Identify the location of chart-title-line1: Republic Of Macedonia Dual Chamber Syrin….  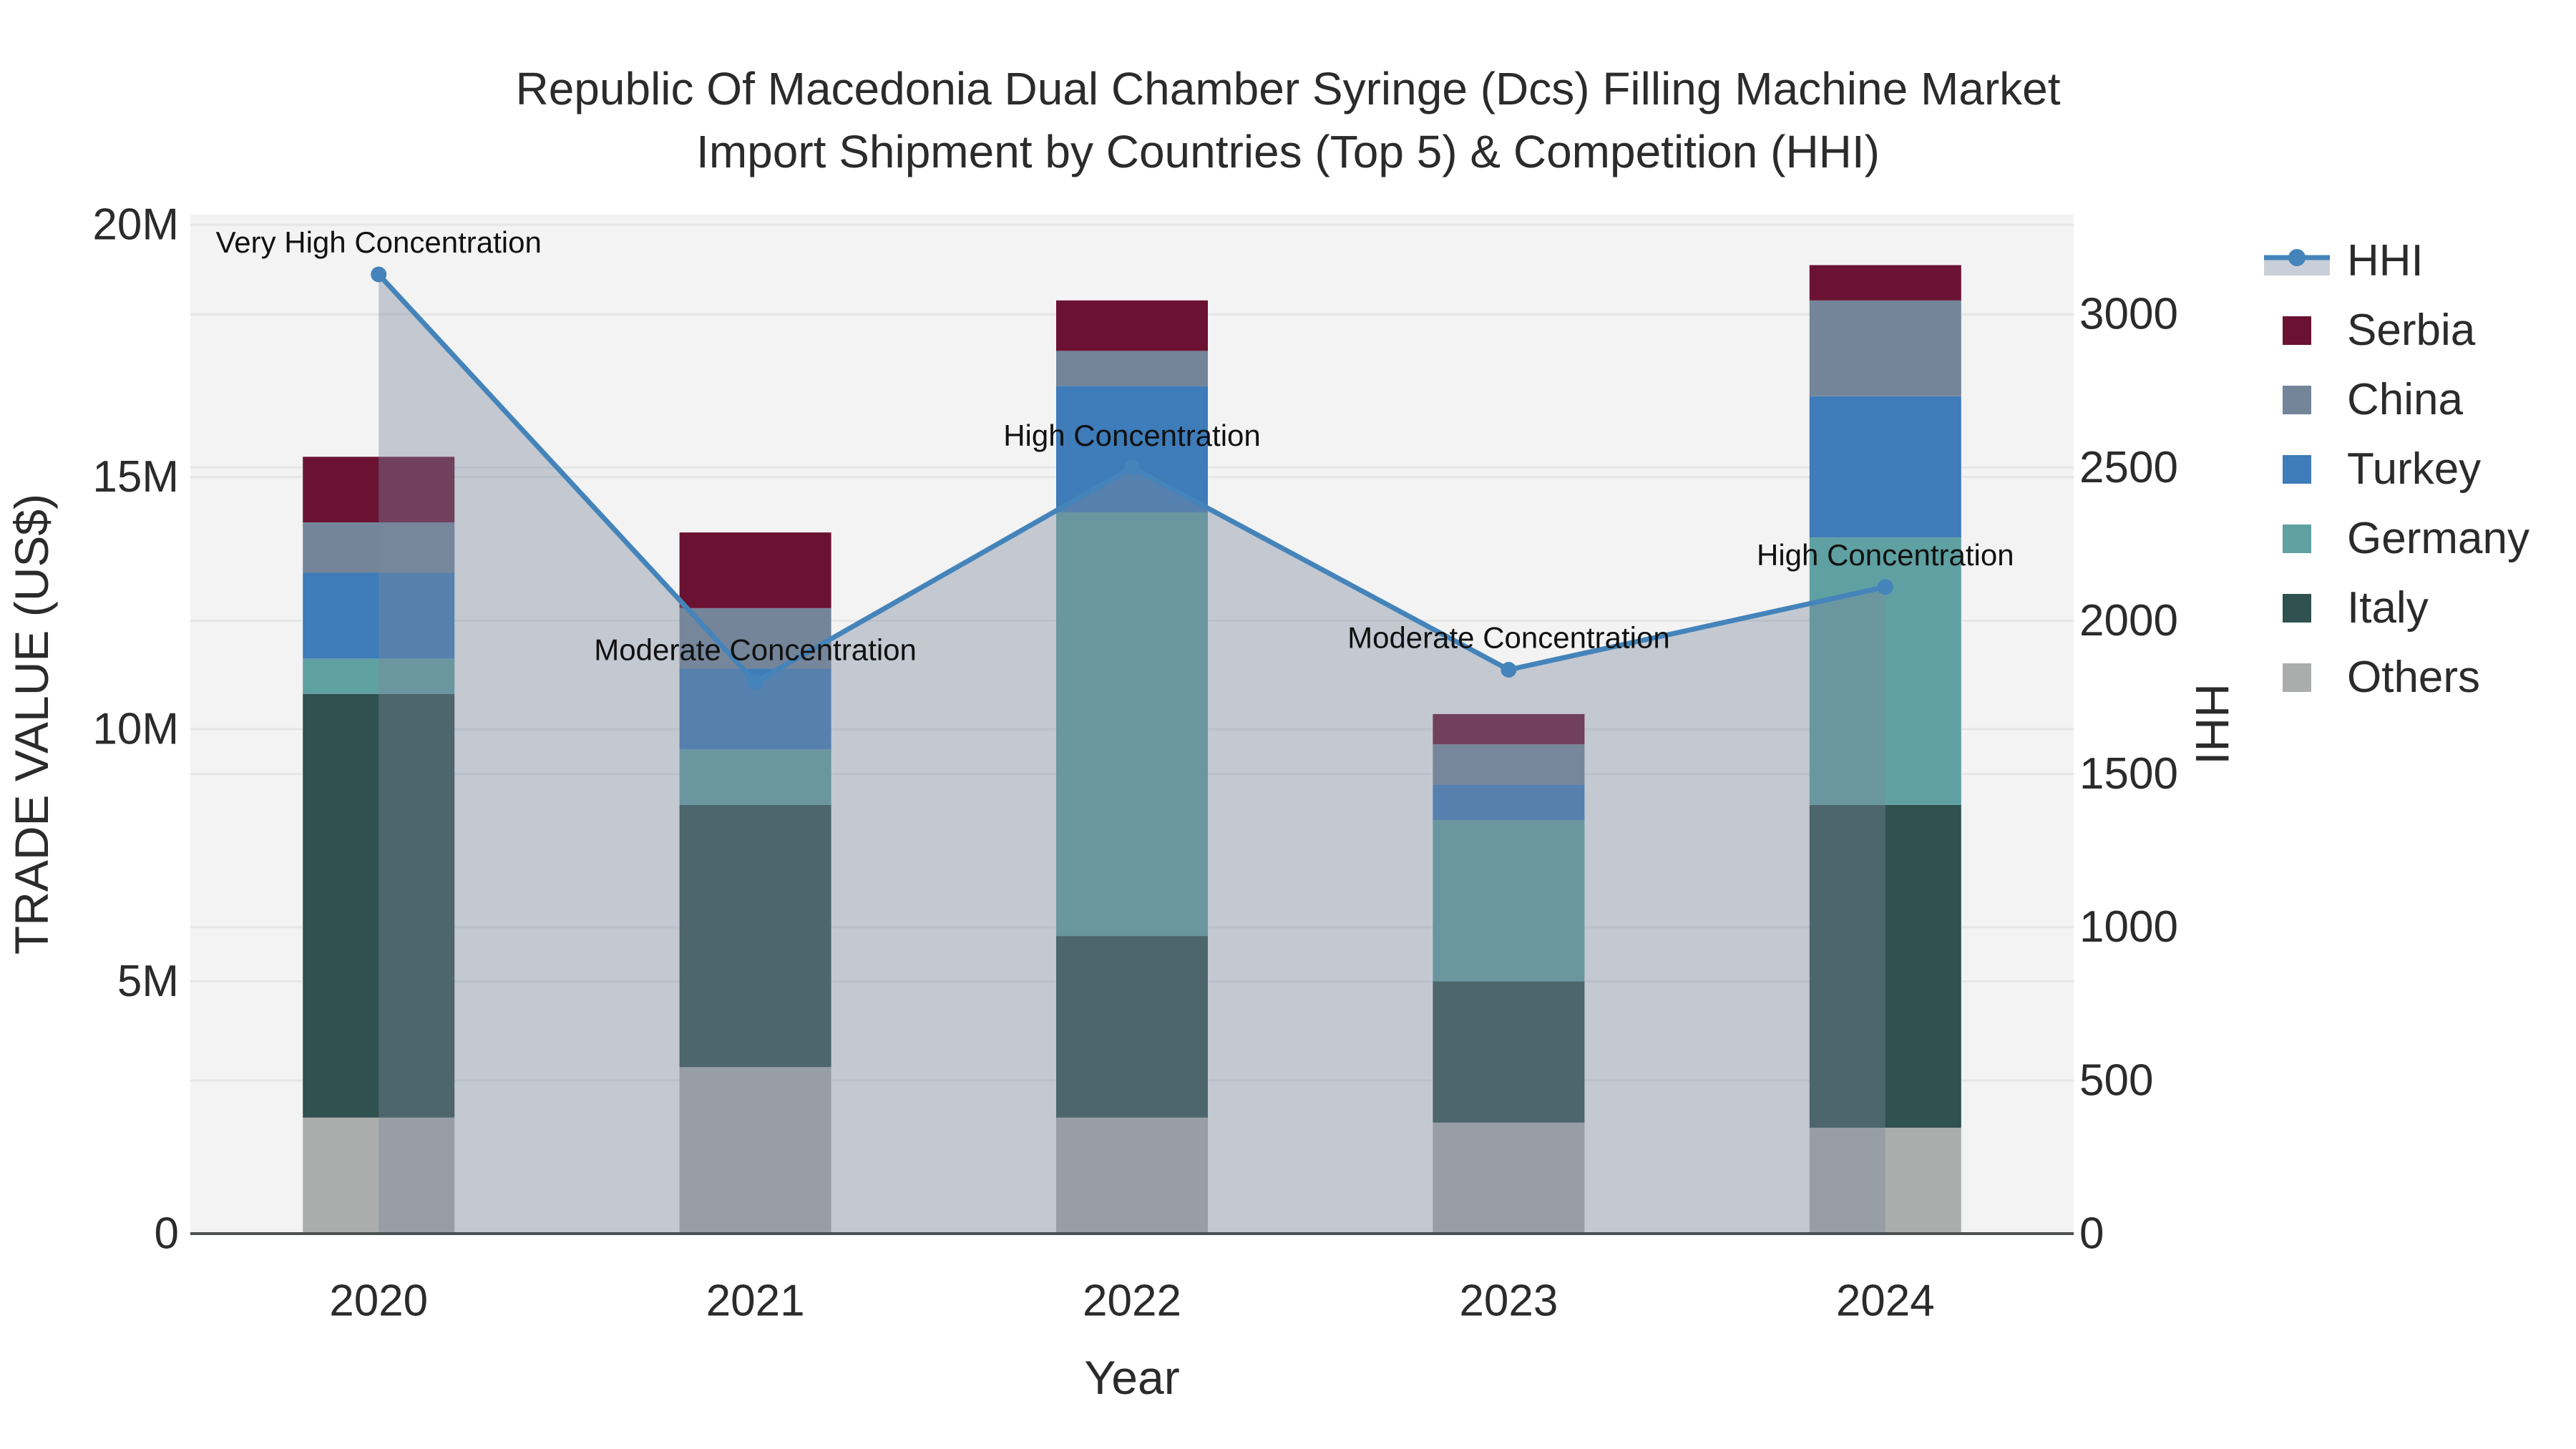
(1288, 88).